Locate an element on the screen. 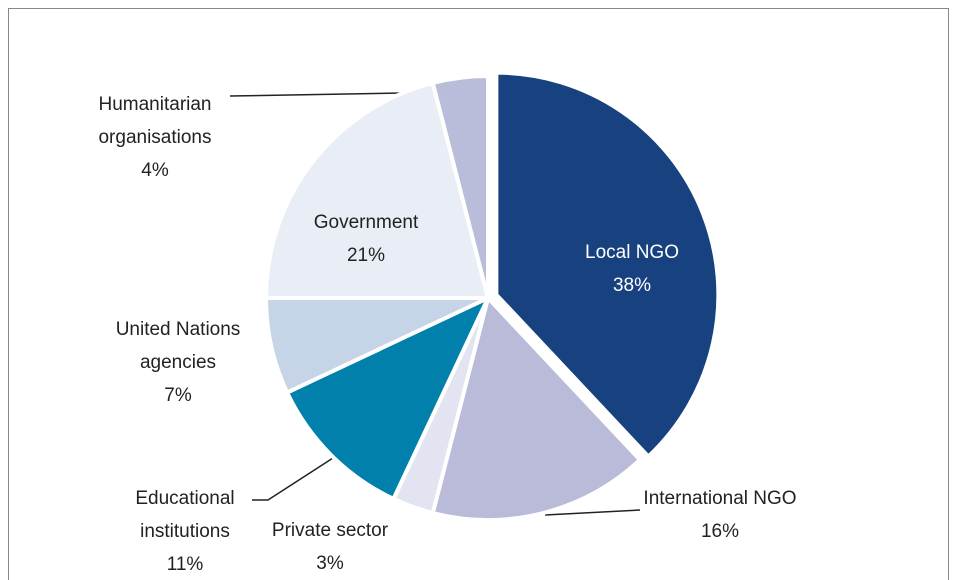 The width and height of the screenshot is (957, 580). slice-label: Local NGO is located at coordinates (632, 252).